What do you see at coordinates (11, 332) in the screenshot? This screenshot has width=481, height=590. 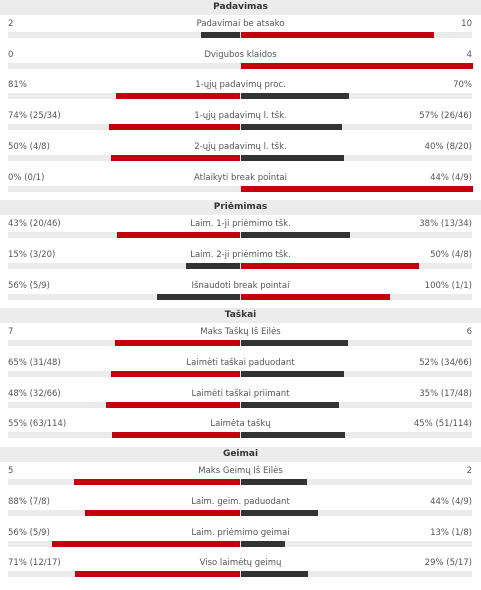 I see `left-value: 7` at bounding box center [11, 332].